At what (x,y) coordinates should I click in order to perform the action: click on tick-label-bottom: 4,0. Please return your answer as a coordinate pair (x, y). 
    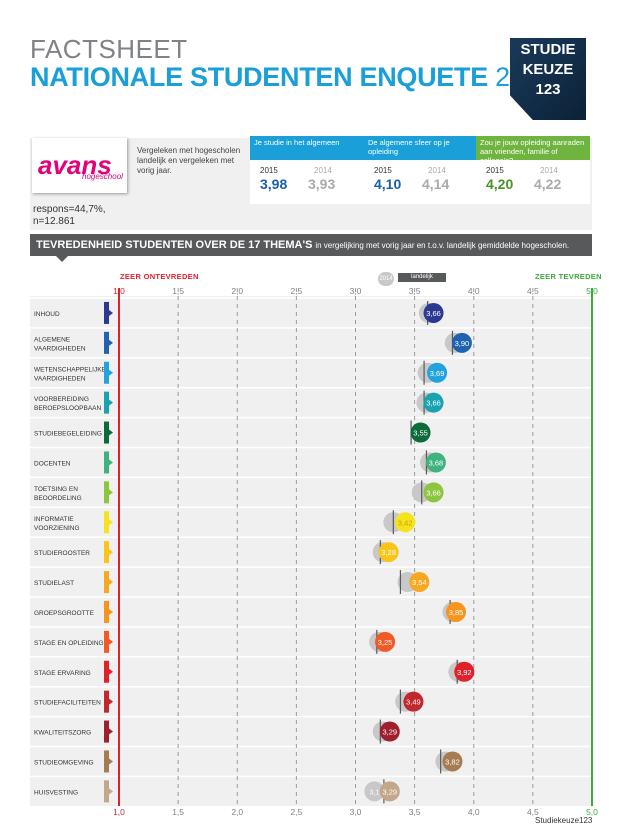
    Looking at the image, I should click on (474, 812).